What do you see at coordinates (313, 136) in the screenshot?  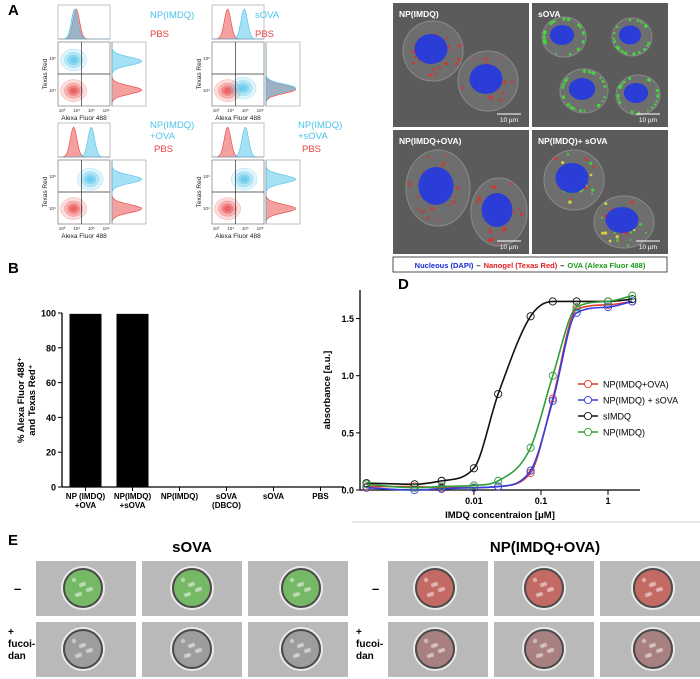 I see `sample-label: +sOVA` at bounding box center [313, 136].